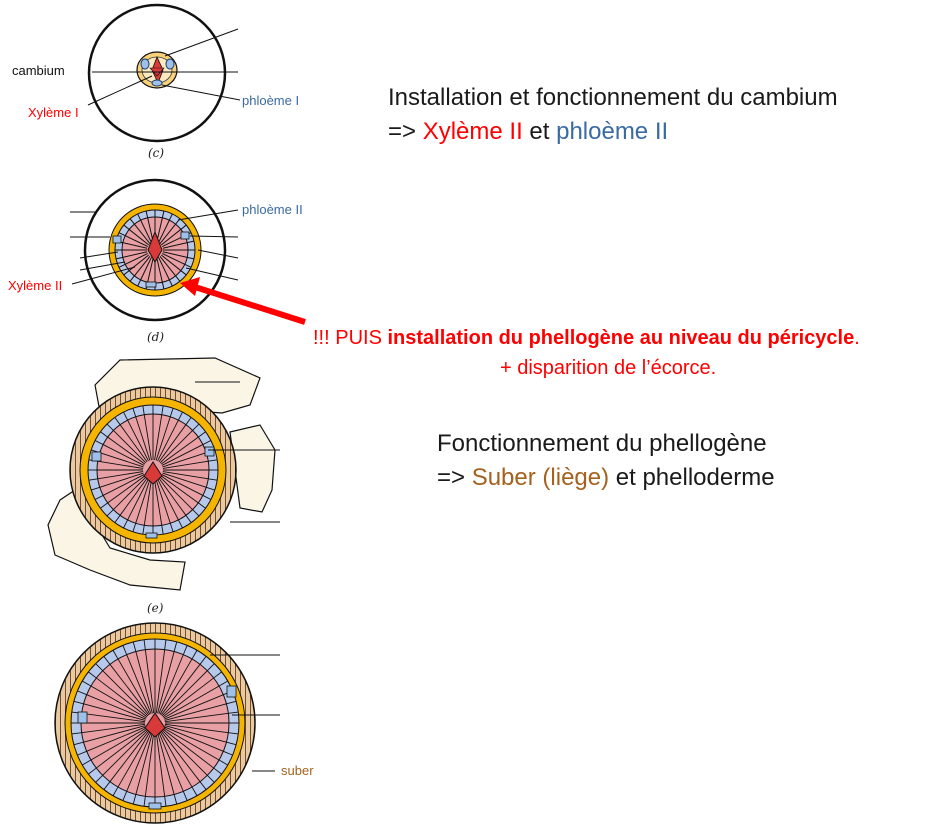 The image size is (952, 827). I want to click on cambium-phloem: phloème II, so click(612, 131).